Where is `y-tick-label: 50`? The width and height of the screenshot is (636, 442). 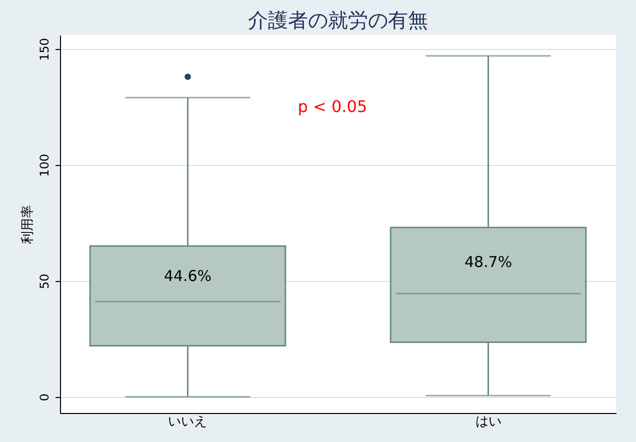 y-tick-label: 50 is located at coordinates (45, 281).